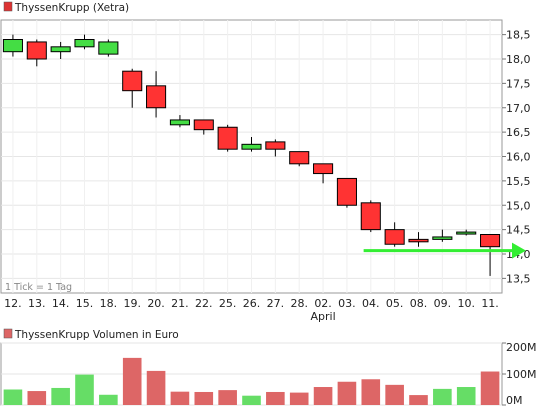 This screenshot has width=545, height=413. What do you see at coordinates (419, 303) in the screenshot?
I see `x-tick-label: 08.` at bounding box center [419, 303].